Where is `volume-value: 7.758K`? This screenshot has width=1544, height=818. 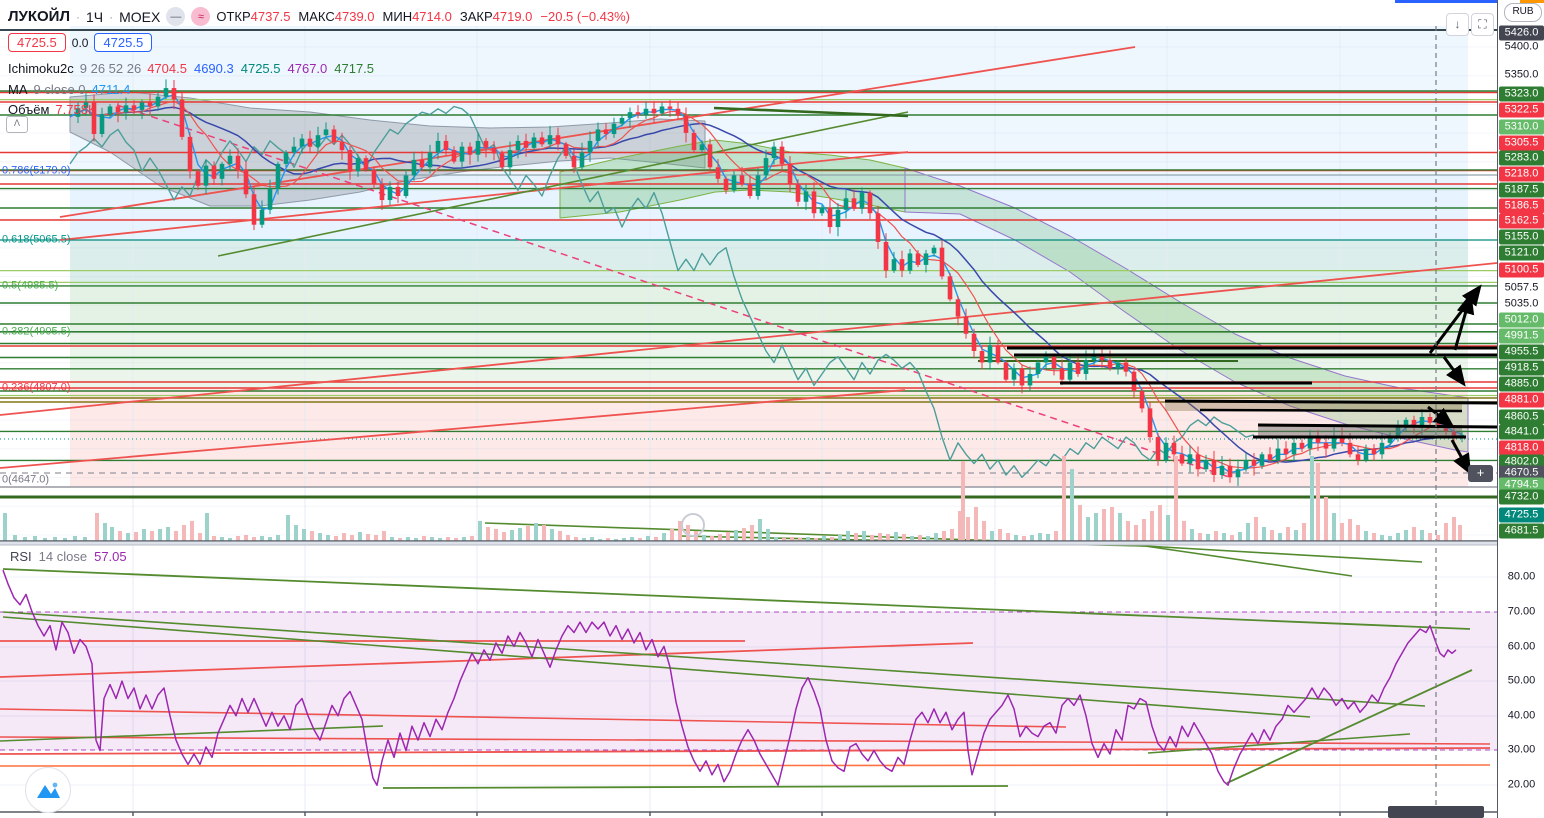
volume-value: 7.758K is located at coordinates (76, 109).